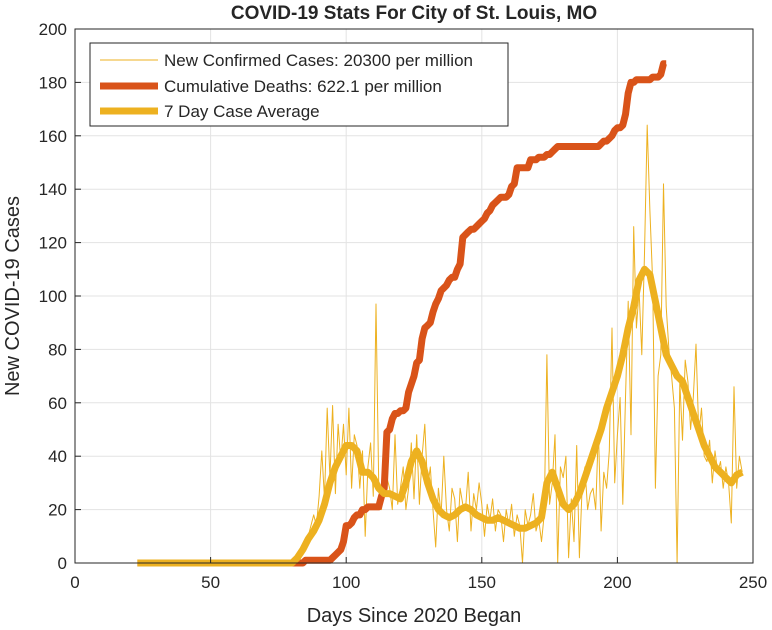  I want to click on x-tick-label: 50, so click(210, 582).